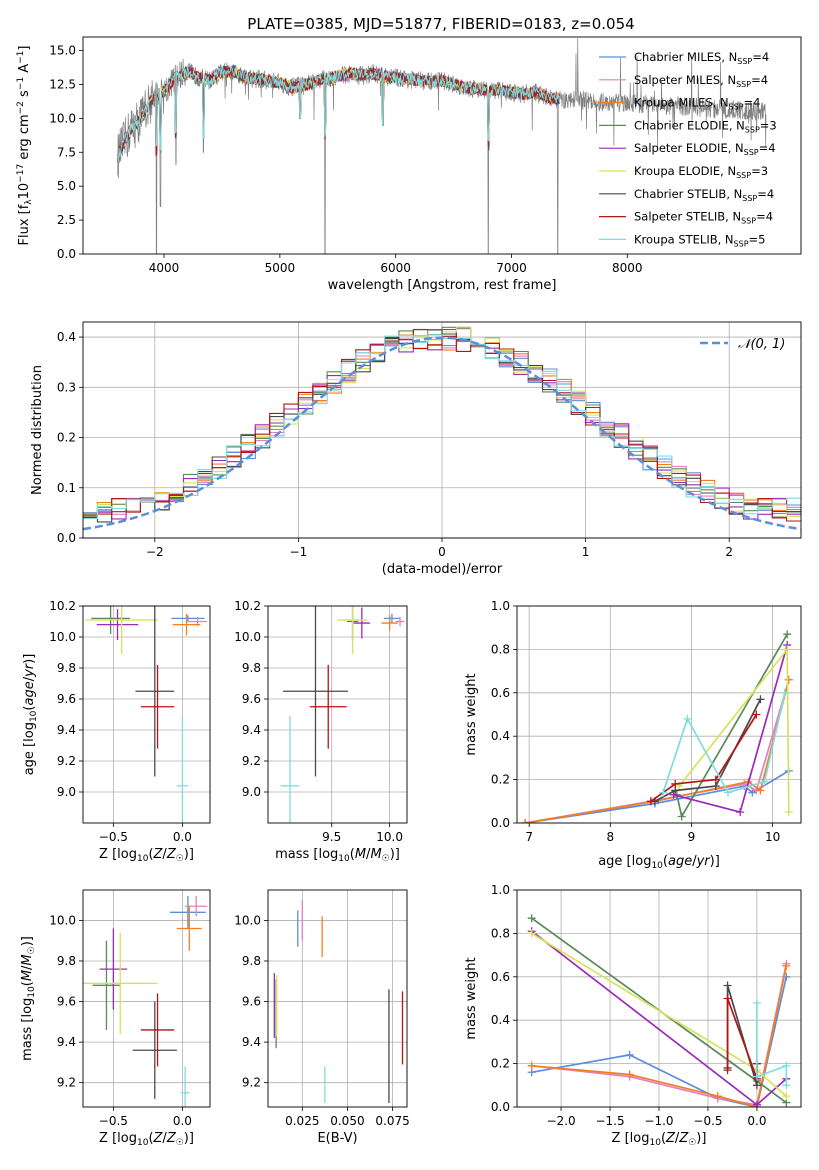 The height and width of the screenshot is (1170, 819). I want to click on gaussian-curve, so click(442, 433).